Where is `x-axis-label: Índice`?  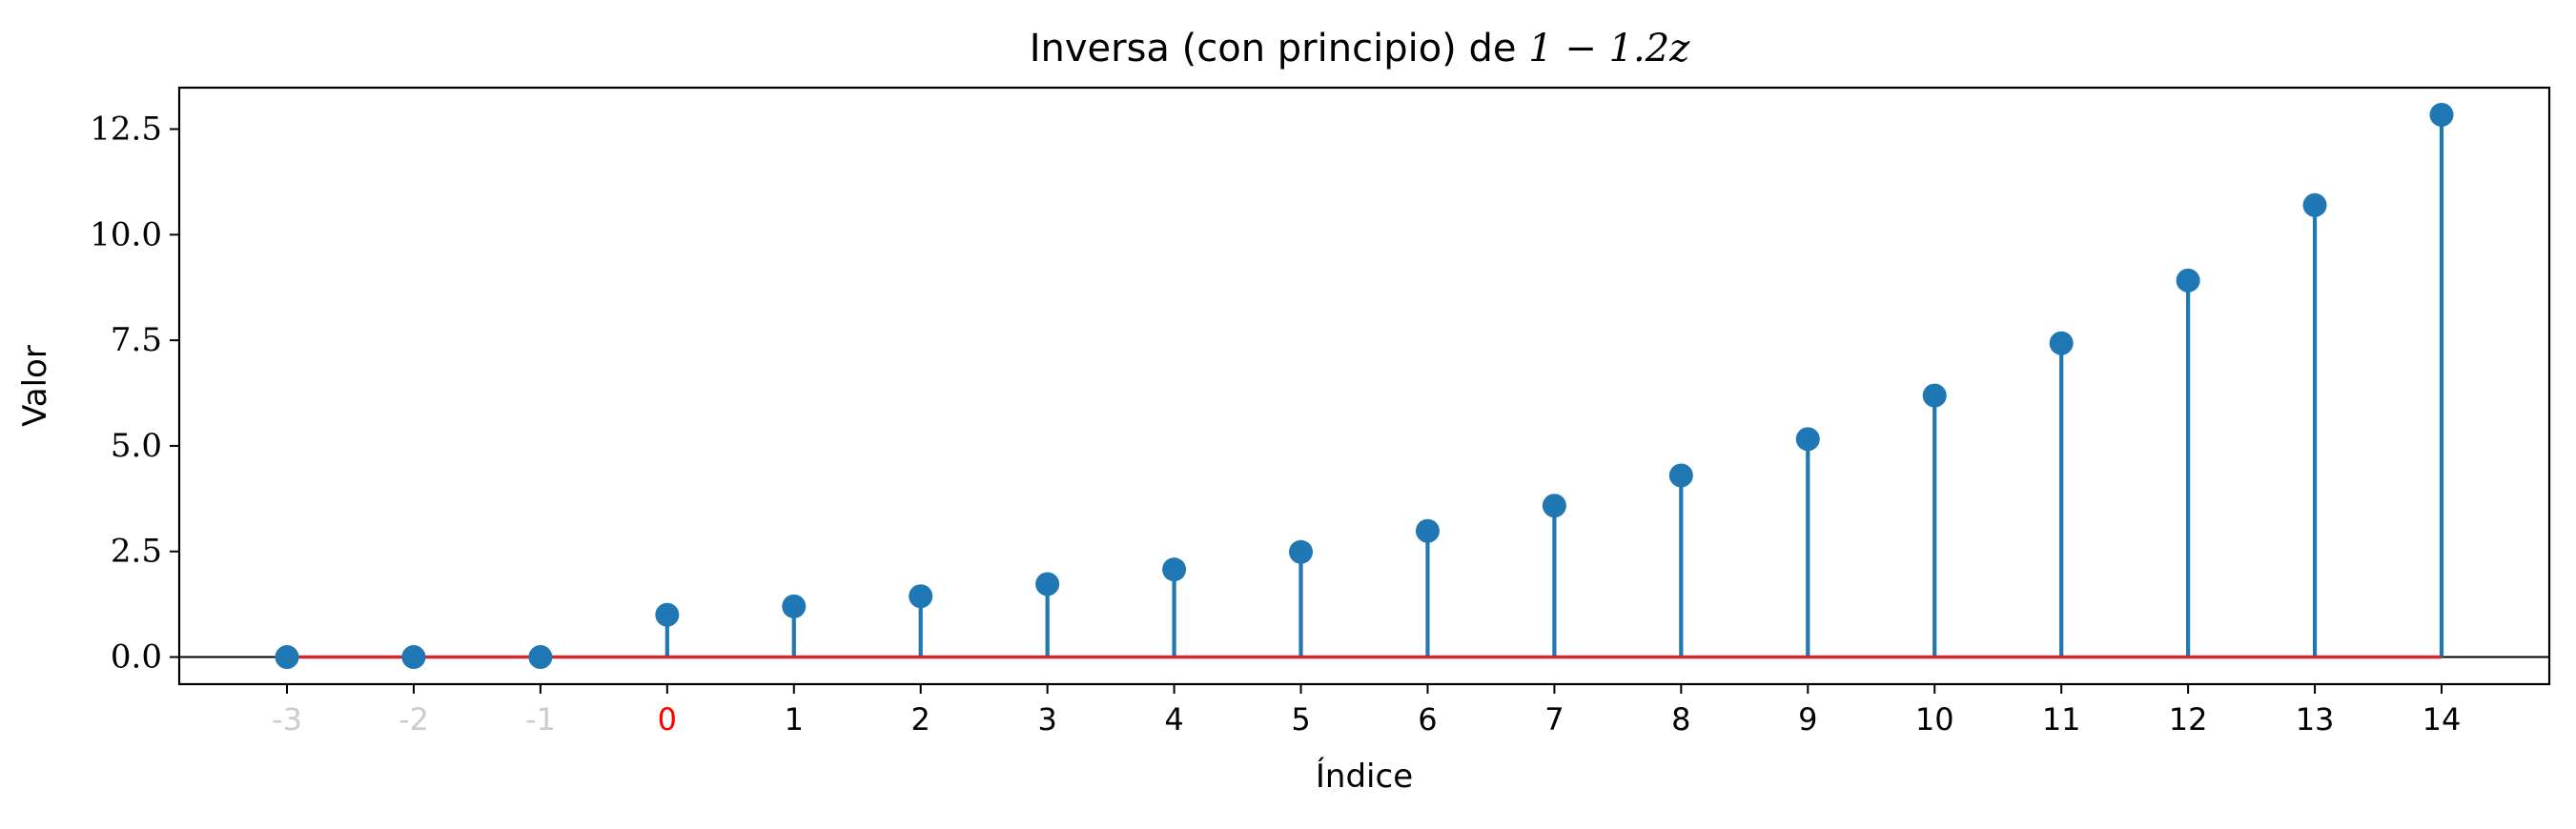
x-axis-label: Índice is located at coordinates (1364, 776).